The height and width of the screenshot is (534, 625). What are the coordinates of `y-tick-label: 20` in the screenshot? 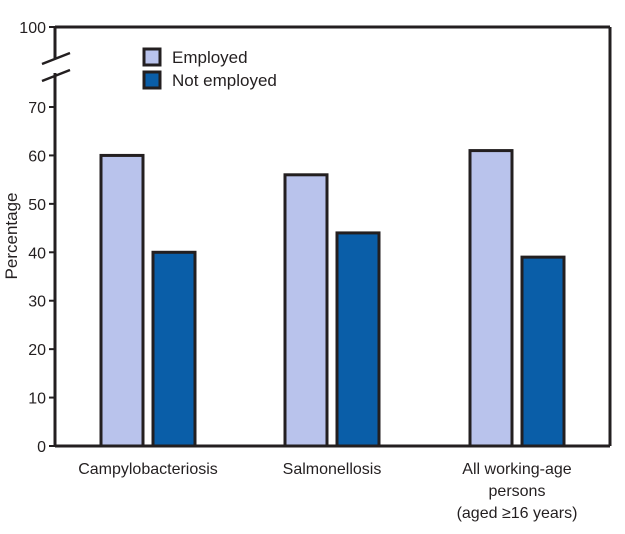 It's located at (37, 350).